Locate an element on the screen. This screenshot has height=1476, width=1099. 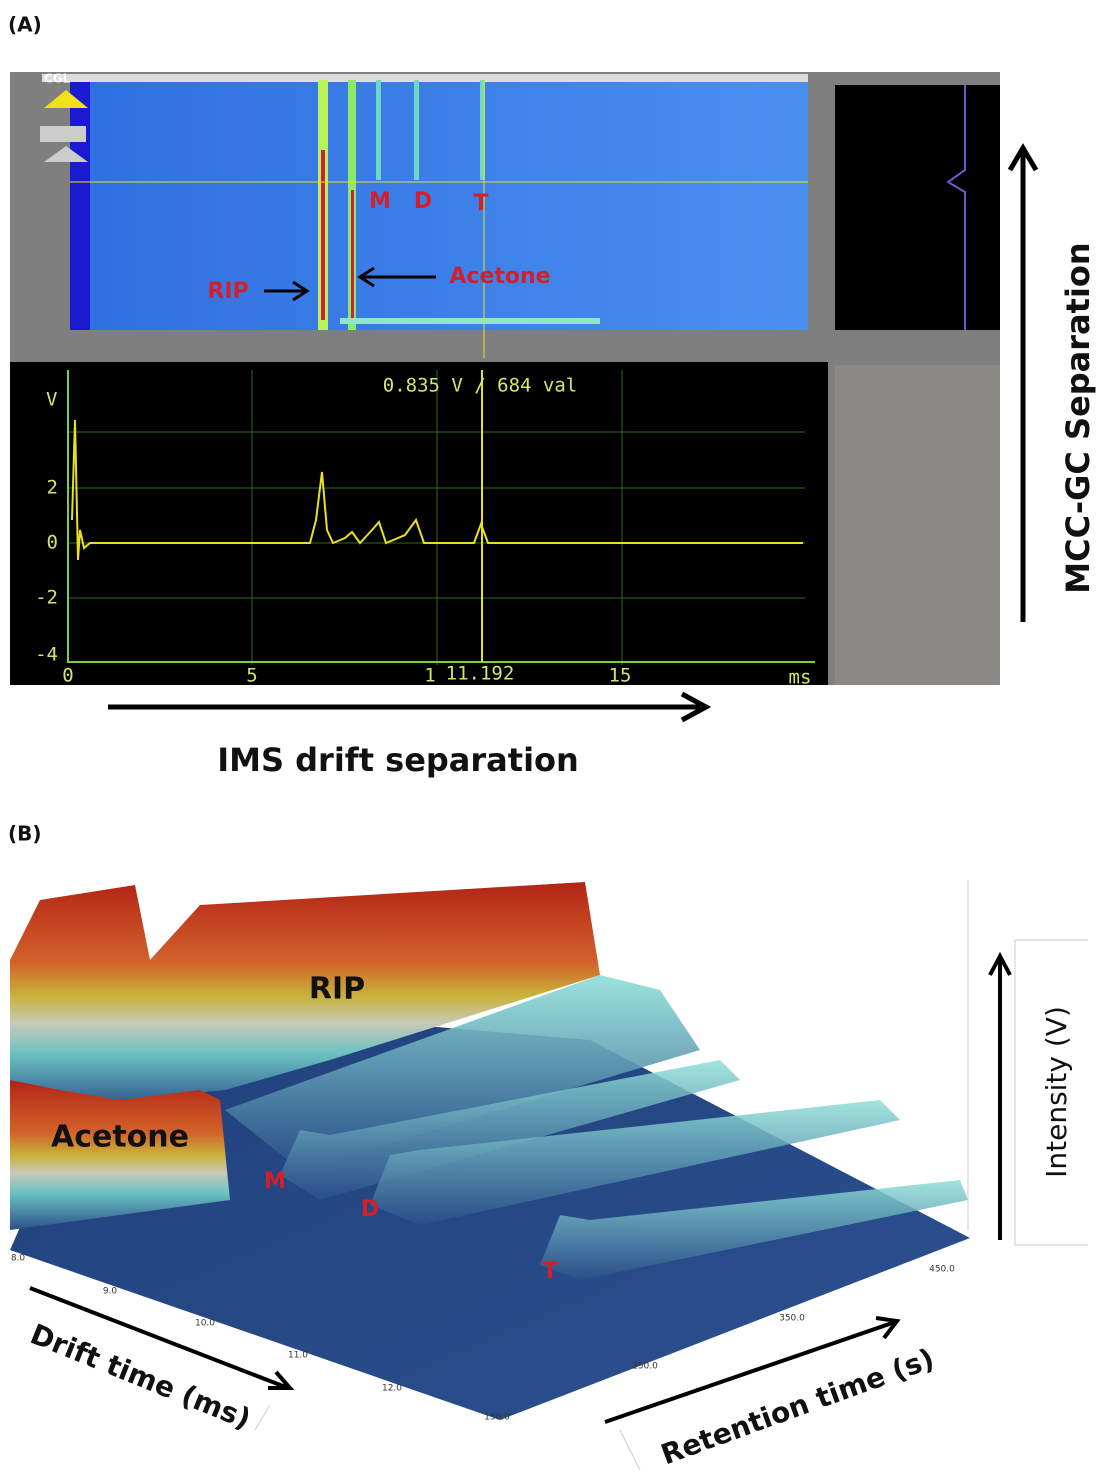
cursor-value: 11.192 is located at coordinates (480, 674).